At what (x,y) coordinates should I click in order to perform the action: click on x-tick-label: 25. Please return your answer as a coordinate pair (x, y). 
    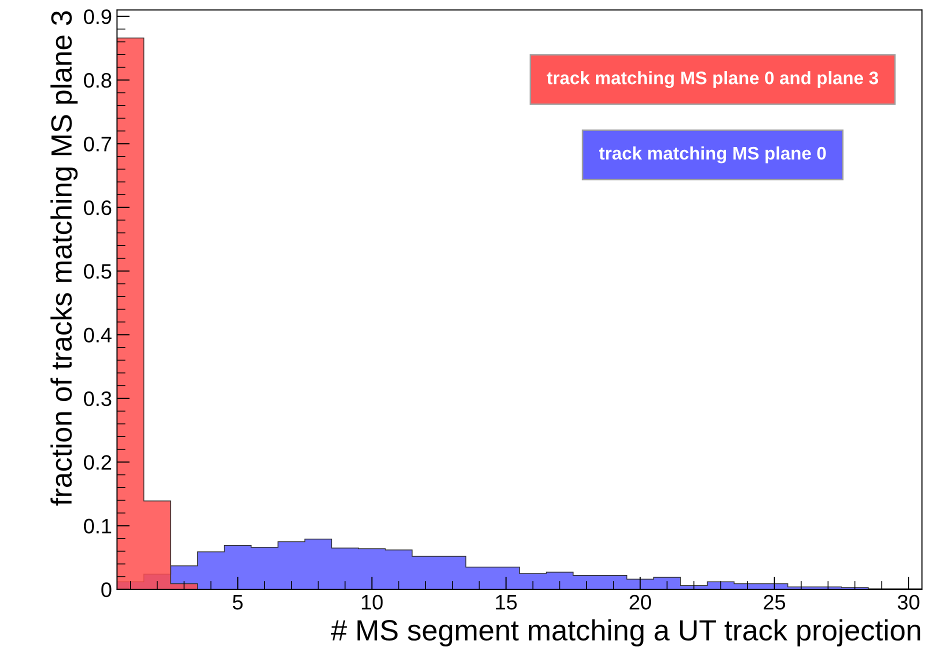
    Looking at the image, I should click on (775, 602).